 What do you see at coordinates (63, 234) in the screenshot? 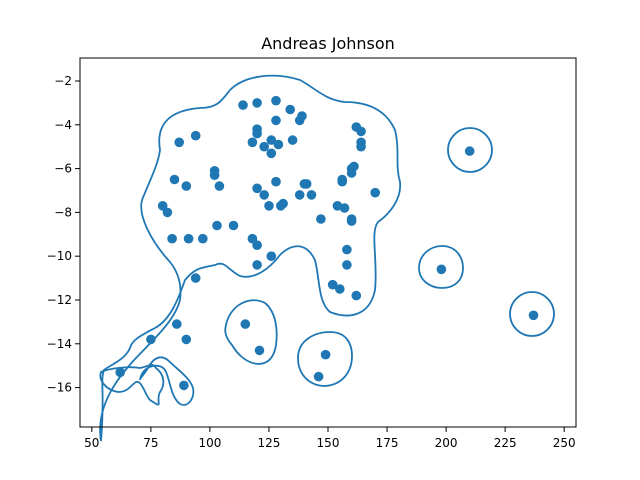
I see `y-axis: −2 −4 −6 −8 −10 −12 −14 −16` at bounding box center [63, 234].